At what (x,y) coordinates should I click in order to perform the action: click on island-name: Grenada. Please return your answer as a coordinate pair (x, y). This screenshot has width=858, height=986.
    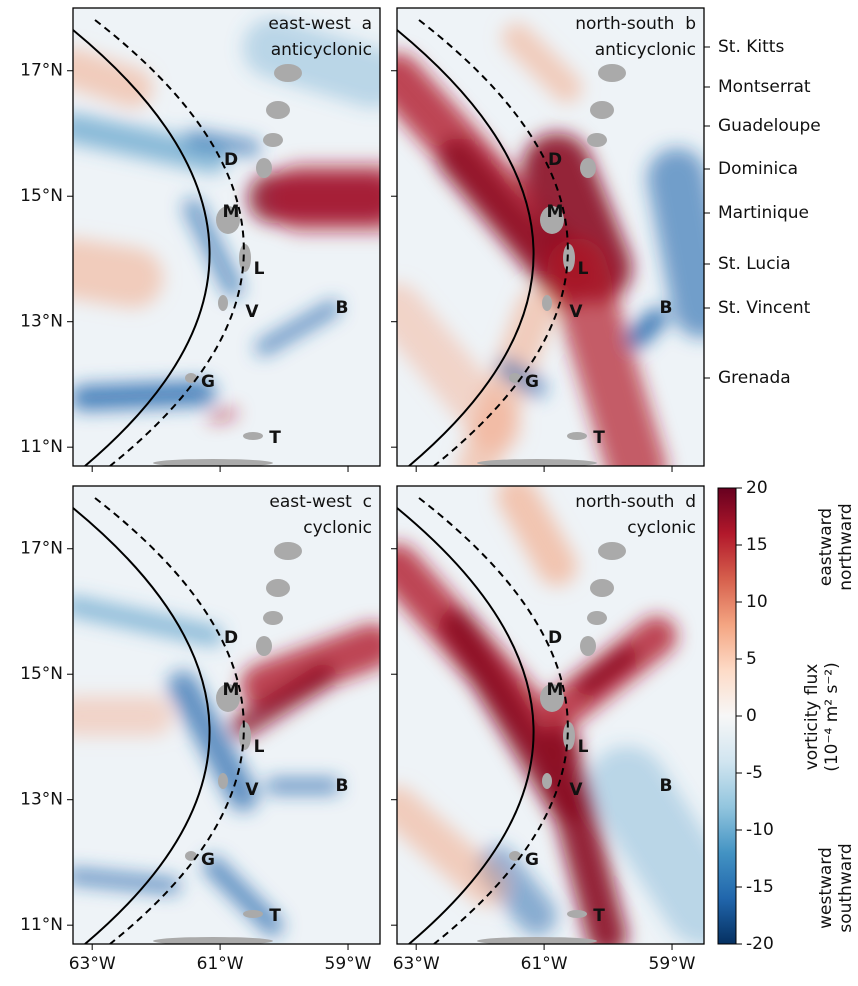
    Looking at the image, I should click on (754, 378).